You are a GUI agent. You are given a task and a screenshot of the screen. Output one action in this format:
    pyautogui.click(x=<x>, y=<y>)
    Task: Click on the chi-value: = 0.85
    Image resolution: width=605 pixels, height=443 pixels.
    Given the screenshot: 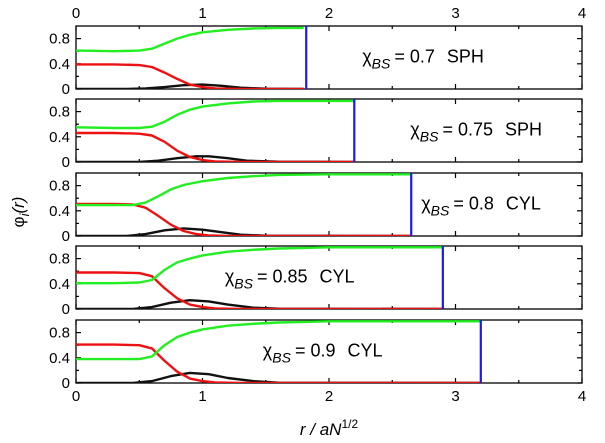 What is the action you would take?
    pyautogui.click(x=282, y=277)
    